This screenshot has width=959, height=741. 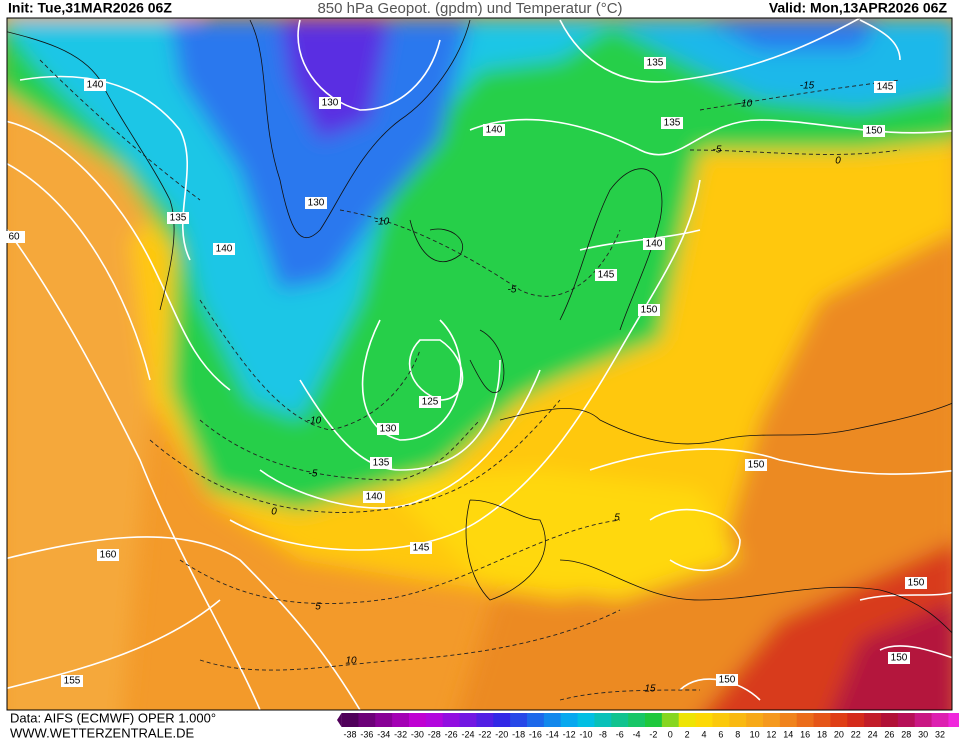 I want to click on scale-label: -18, so click(x=518, y=734).